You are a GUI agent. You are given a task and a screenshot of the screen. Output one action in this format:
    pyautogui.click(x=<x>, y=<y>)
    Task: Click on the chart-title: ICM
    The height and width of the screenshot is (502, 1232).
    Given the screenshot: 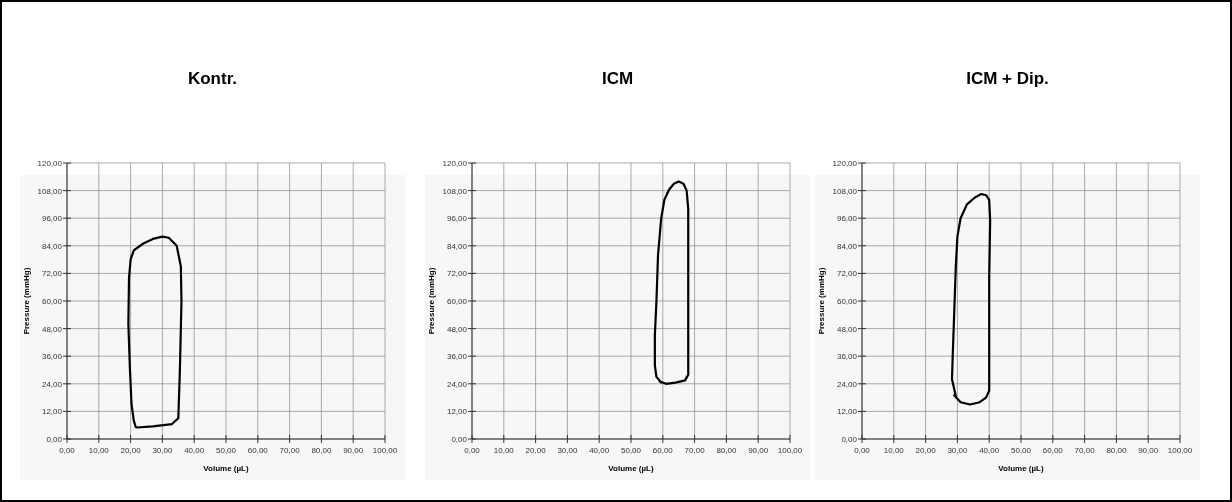 What is the action you would take?
    pyautogui.click(x=617, y=78)
    